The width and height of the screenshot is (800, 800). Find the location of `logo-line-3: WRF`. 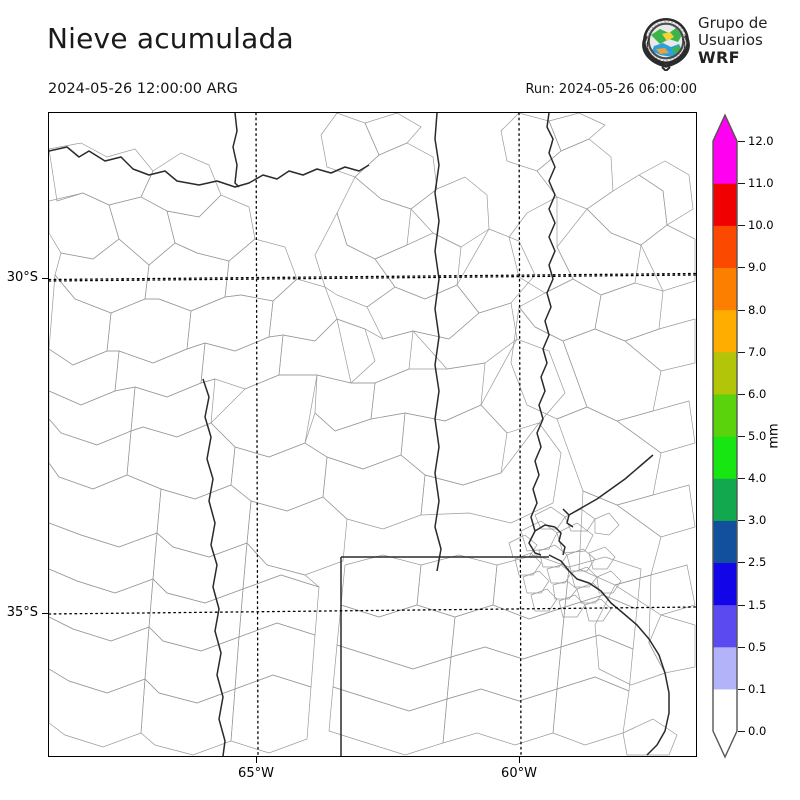

logo-line-3: WRF is located at coordinates (719, 57).